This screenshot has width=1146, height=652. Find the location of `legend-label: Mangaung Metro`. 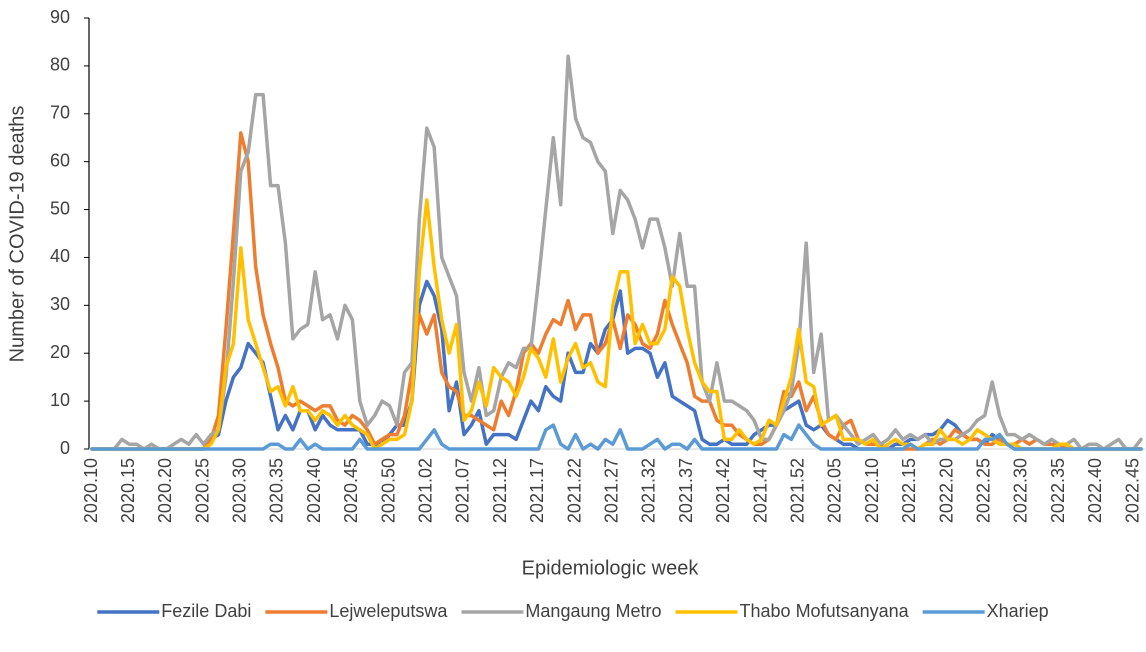

legend-label: Mangaung Metro is located at coordinates (593, 611).